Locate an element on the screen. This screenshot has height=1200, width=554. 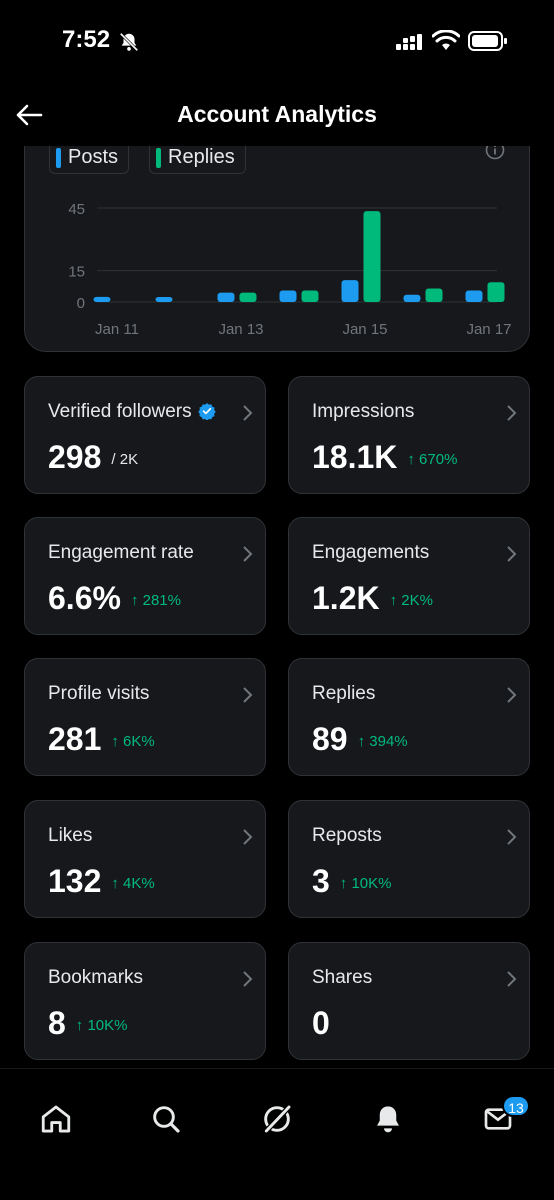
wifi-icon is located at coordinates (446, 40).